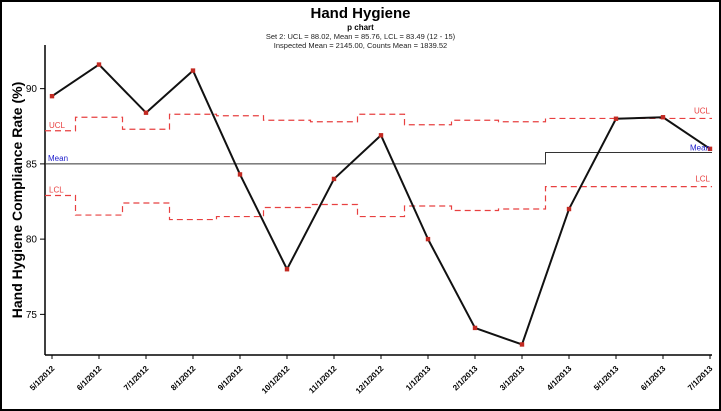 The height and width of the screenshot is (411, 721). What do you see at coordinates (702, 110) in the screenshot?
I see `ucl-label-right: UCL` at bounding box center [702, 110].